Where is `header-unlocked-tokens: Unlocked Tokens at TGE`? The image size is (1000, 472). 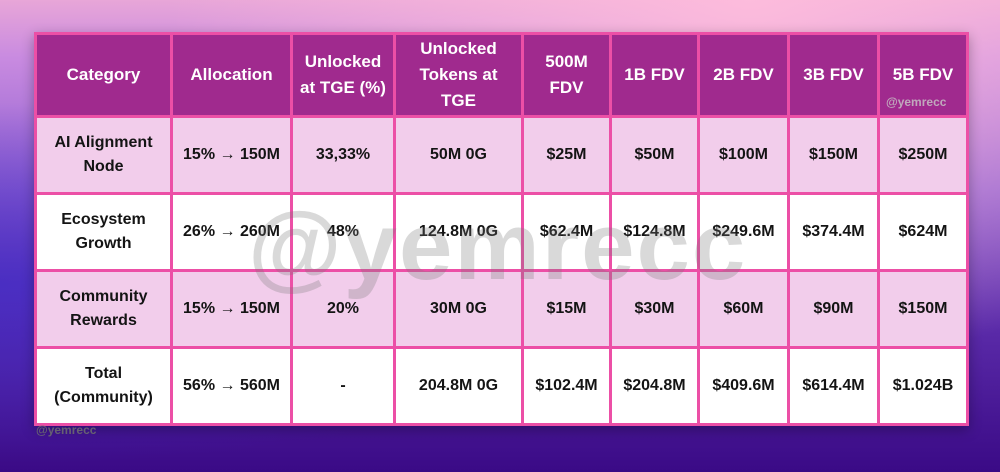
header-unlocked-tokens: Unlocked Tokens at TGE is located at coordinates (458, 75).